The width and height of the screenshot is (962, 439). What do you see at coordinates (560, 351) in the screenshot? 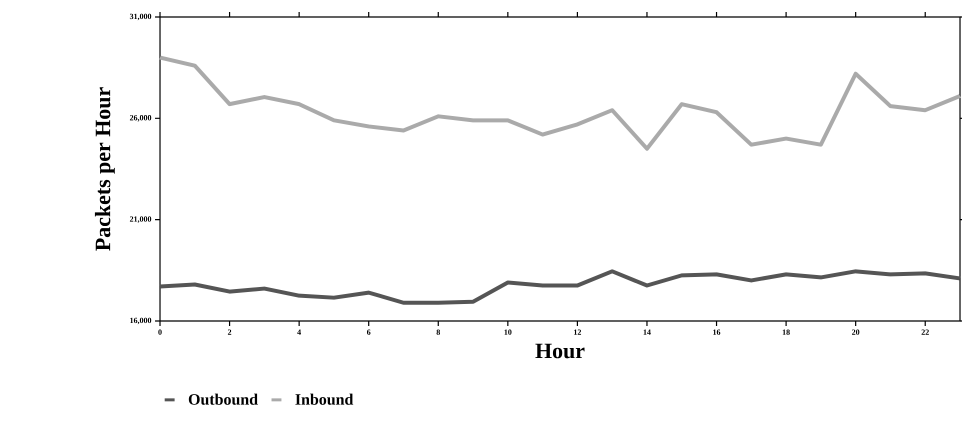
I see `x-axis-title: Hour` at bounding box center [560, 351].